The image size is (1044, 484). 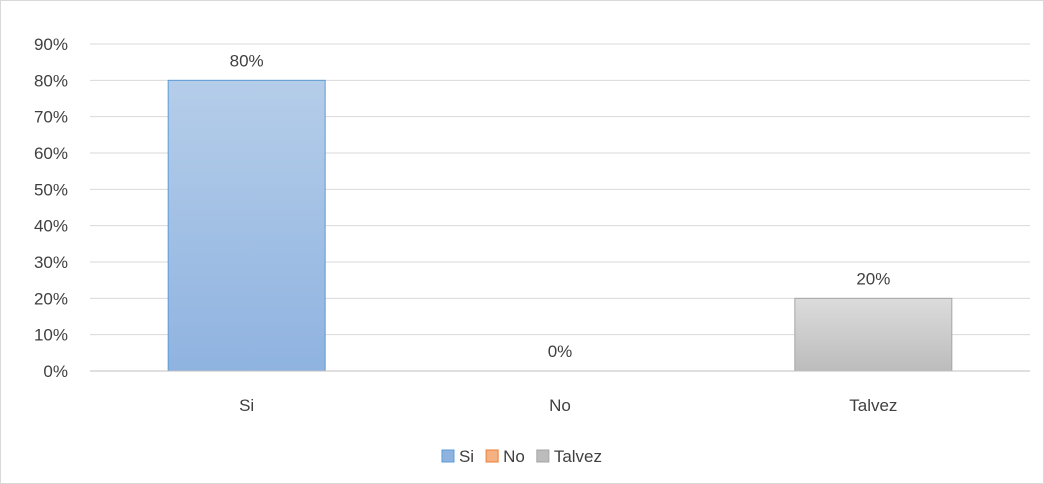 What do you see at coordinates (51, 44) in the screenshot?
I see `y-tick-label: 90%` at bounding box center [51, 44].